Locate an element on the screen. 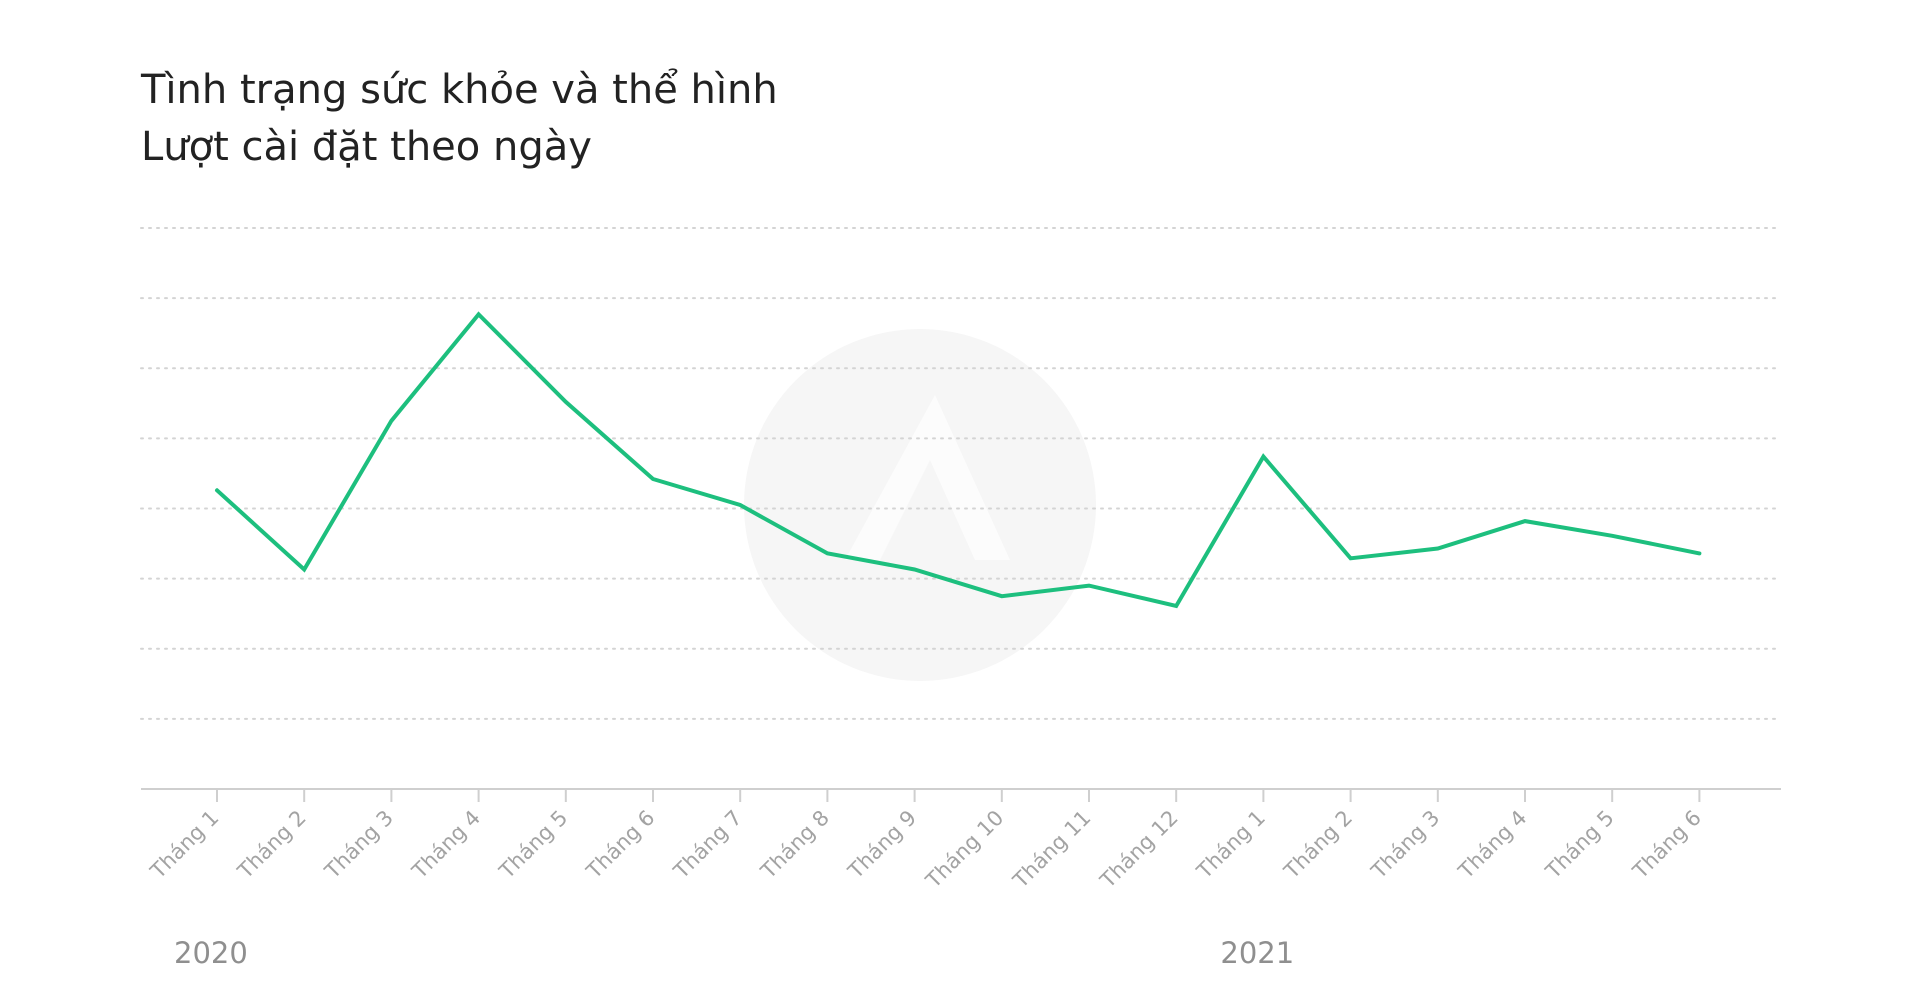 The width and height of the screenshot is (1920, 996). x-tick-label: Tháng 9 is located at coordinates (882, 845).